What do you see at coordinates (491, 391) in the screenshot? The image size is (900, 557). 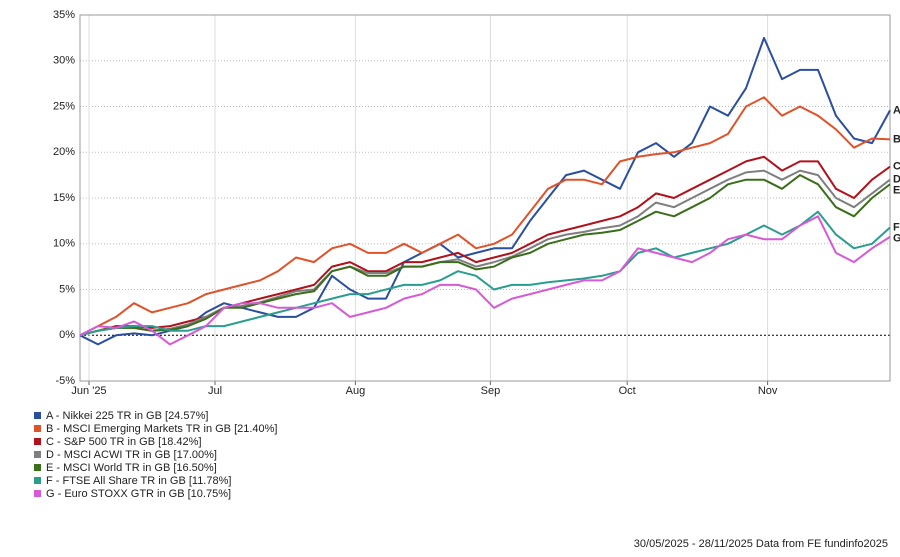 I see `x-tick-label: Sep` at bounding box center [491, 391].